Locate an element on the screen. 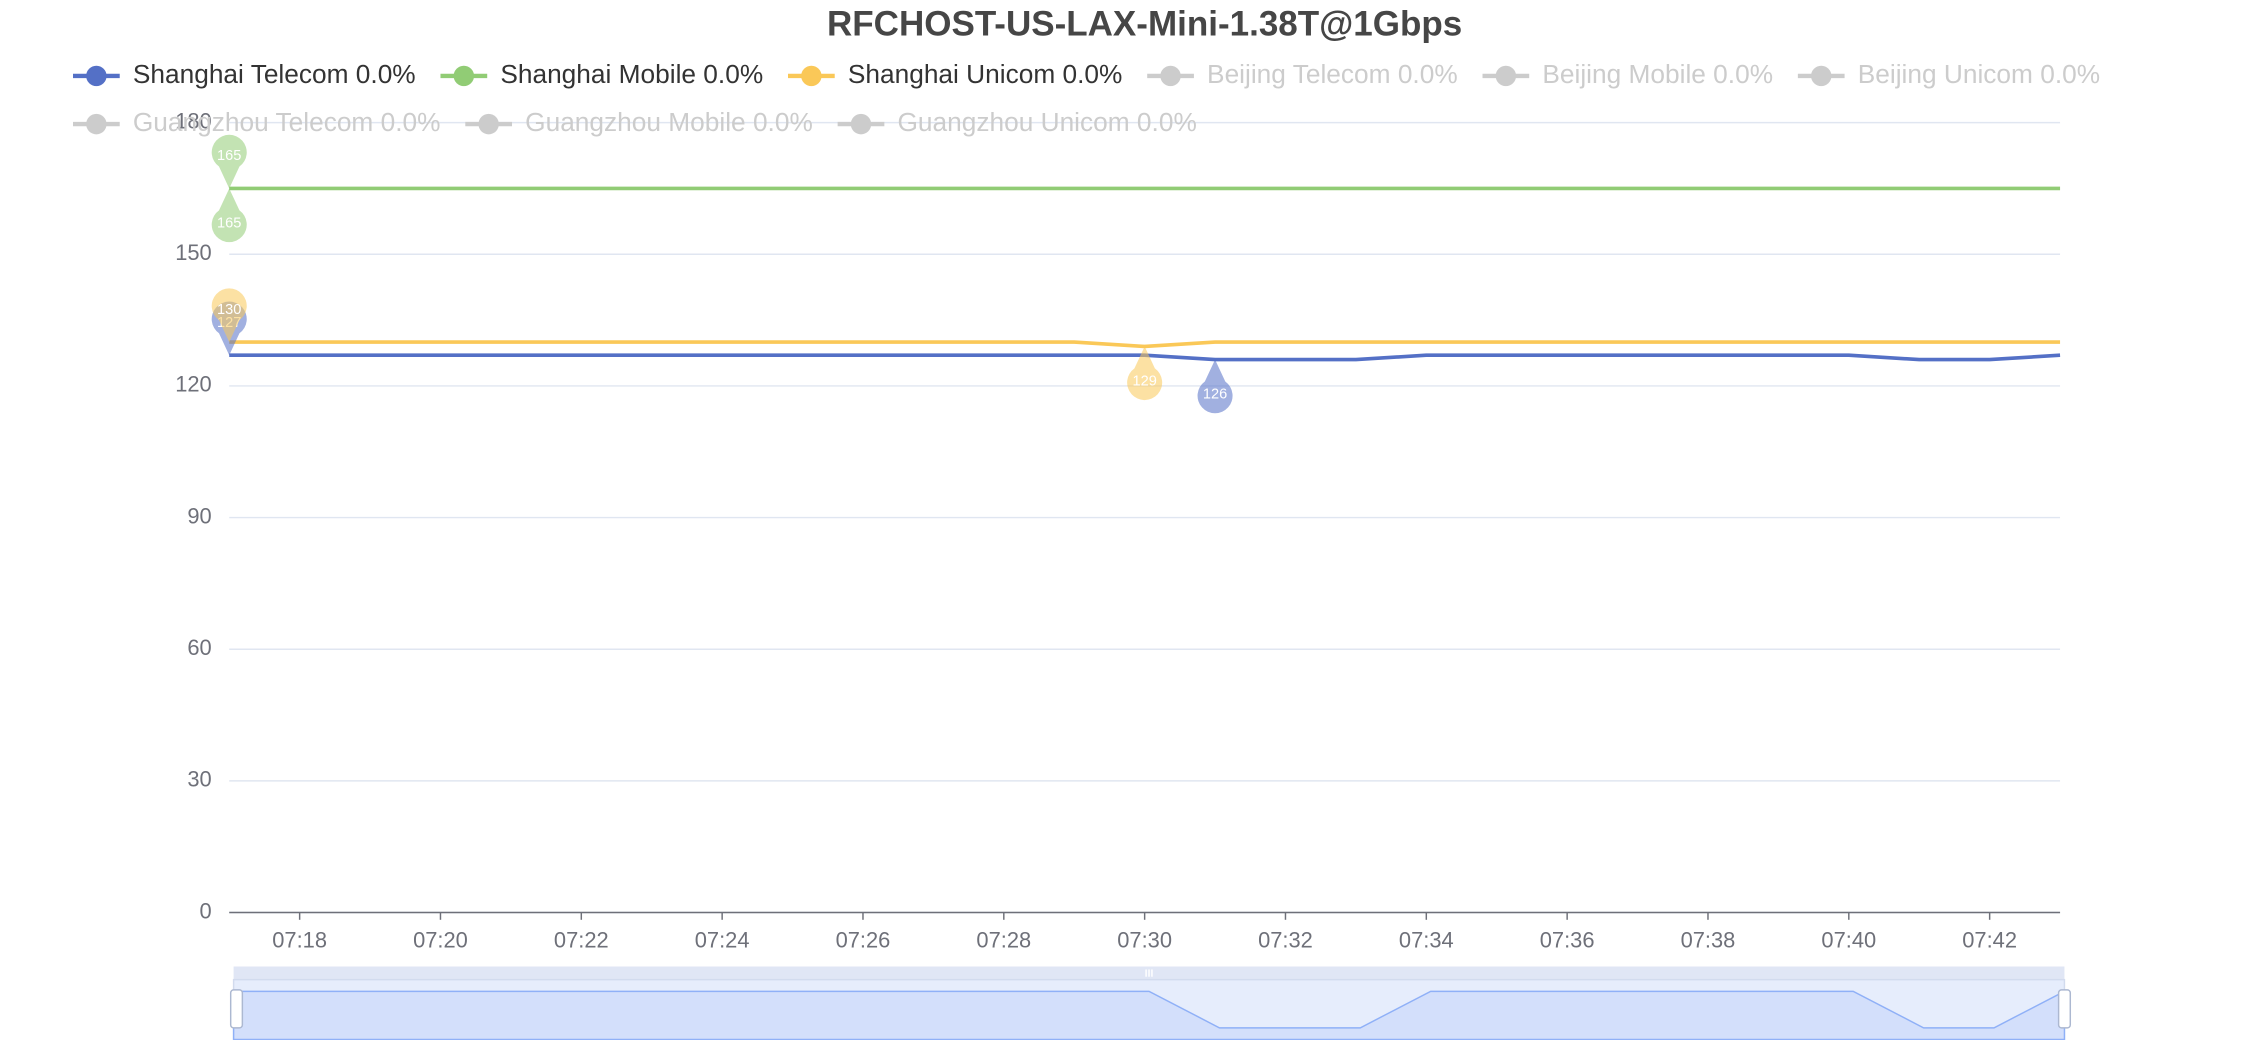 This screenshot has width=2256, height=1040. legend-label: Beijing Mobile 0.0% is located at coordinates (1657, 74).